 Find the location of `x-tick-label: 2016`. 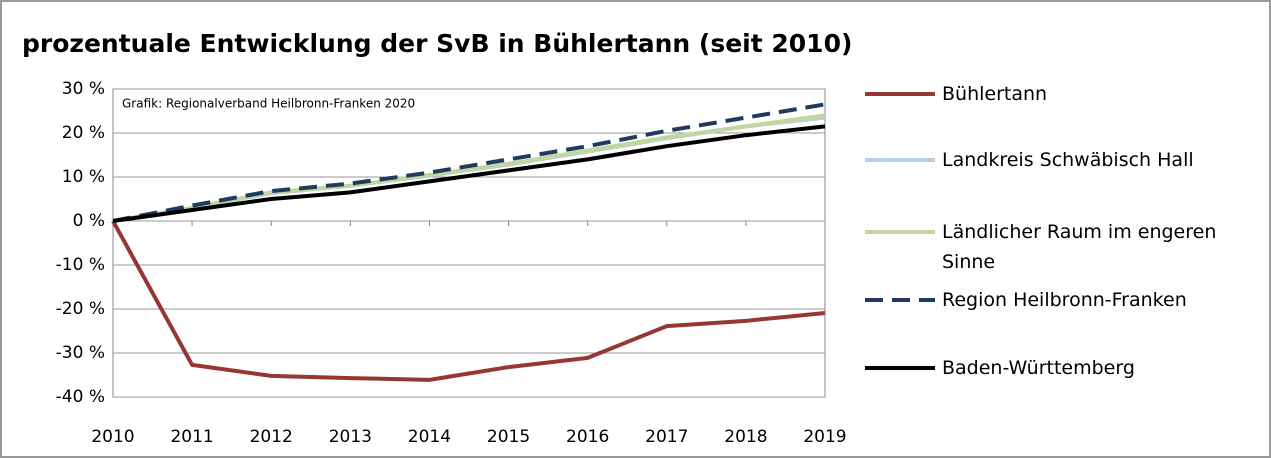

x-tick-label: 2016 is located at coordinates (587, 437).